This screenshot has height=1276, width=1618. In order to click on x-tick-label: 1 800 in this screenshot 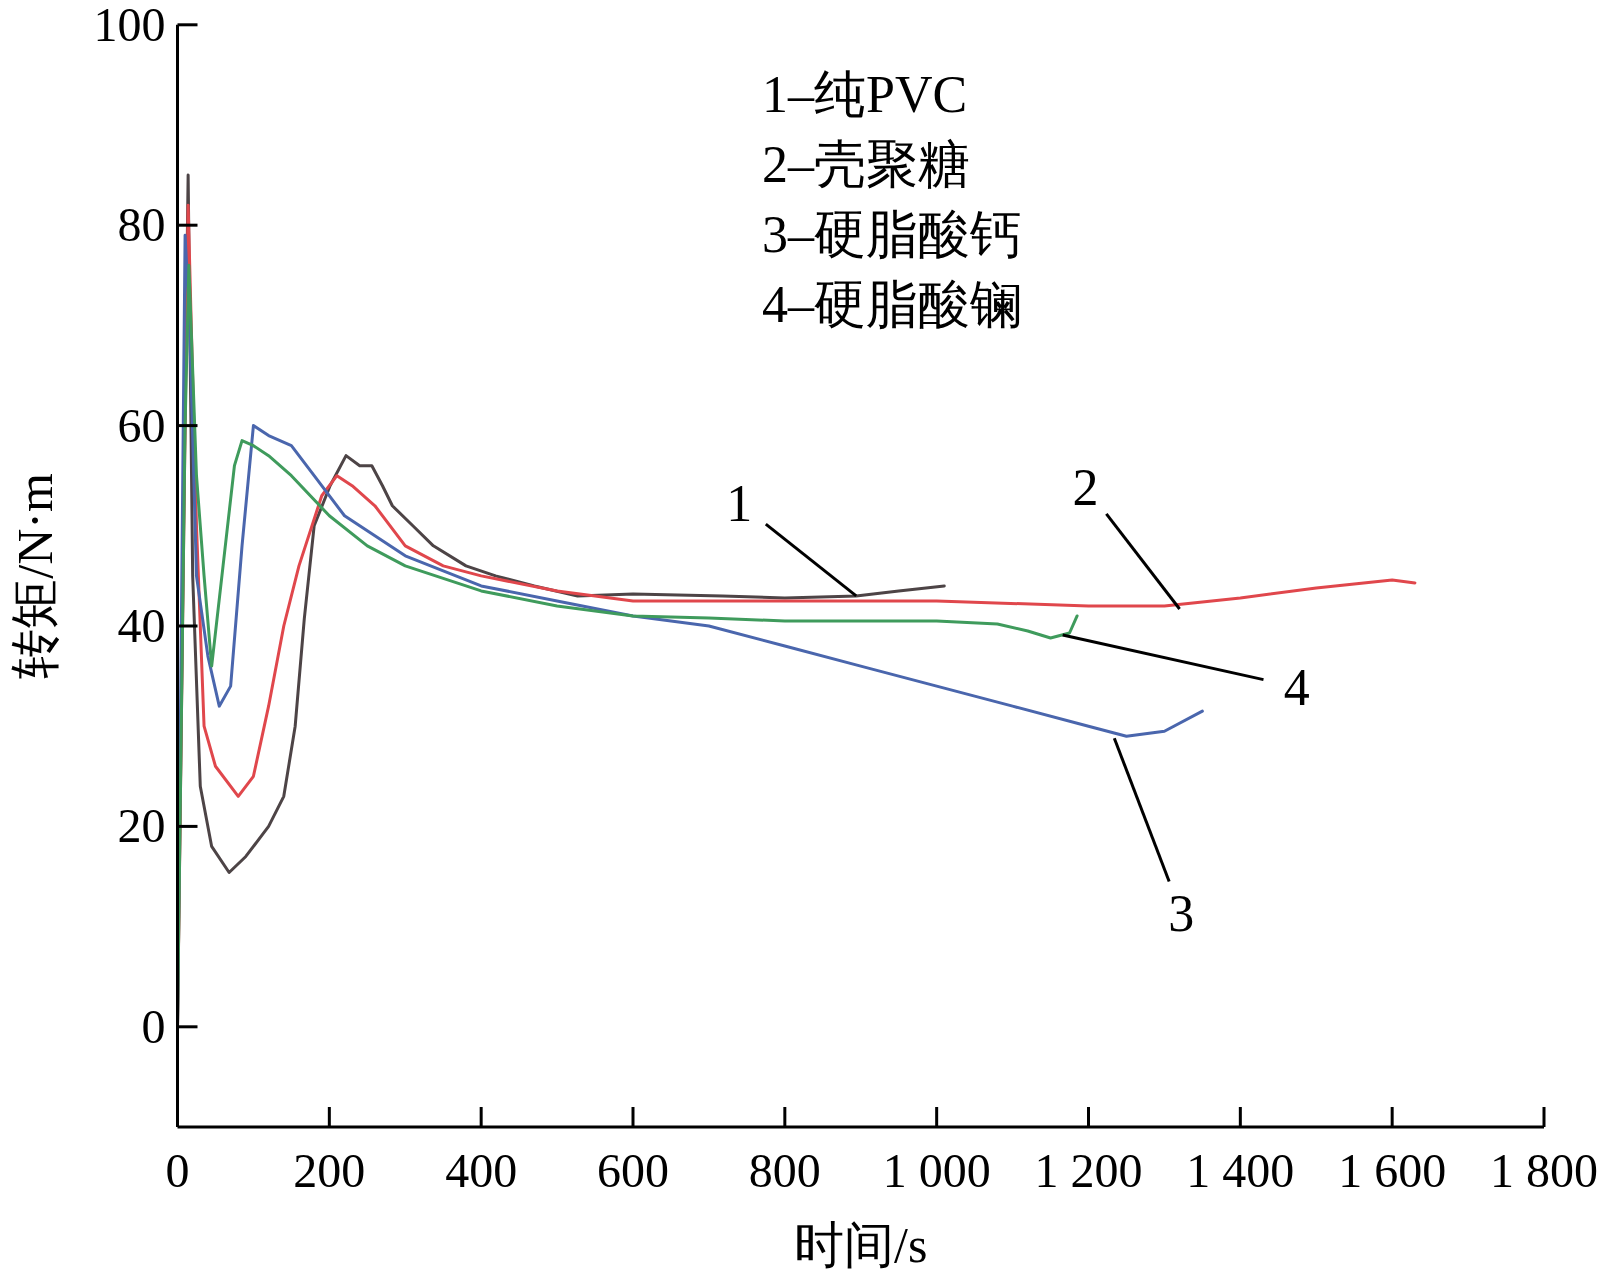, I will do `click(1544, 1170)`.